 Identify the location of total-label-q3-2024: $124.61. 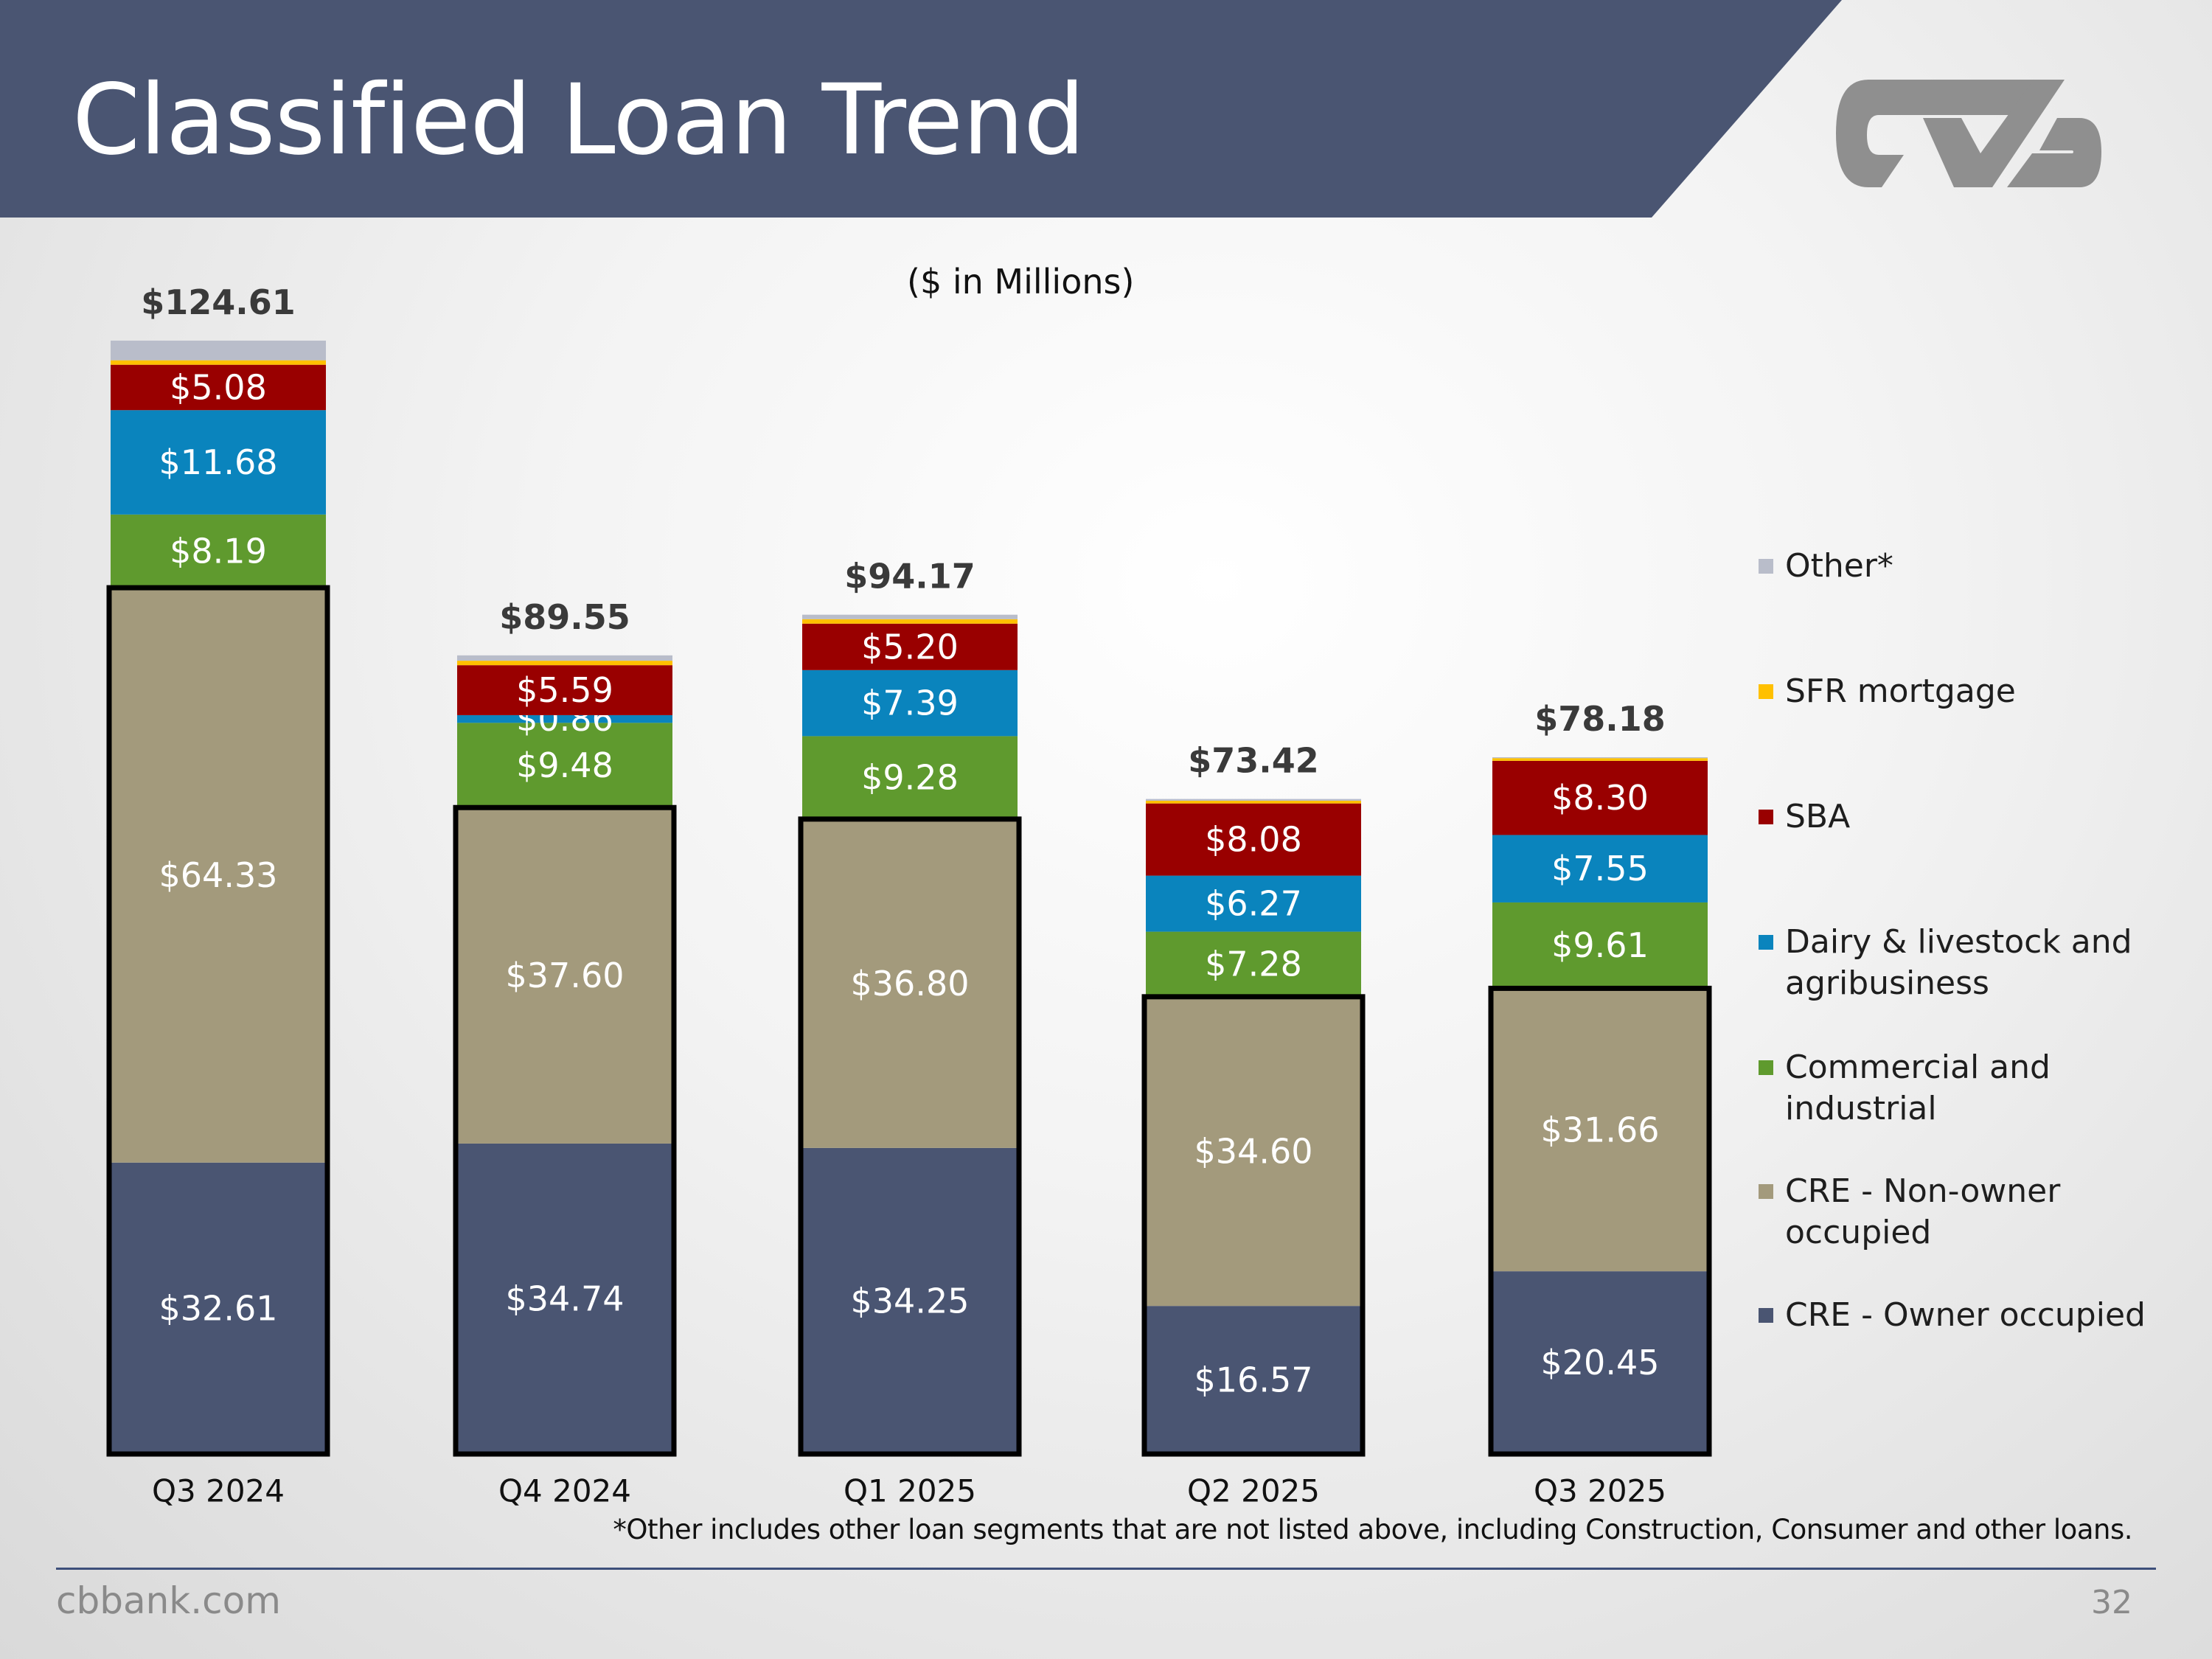
(218, 302).